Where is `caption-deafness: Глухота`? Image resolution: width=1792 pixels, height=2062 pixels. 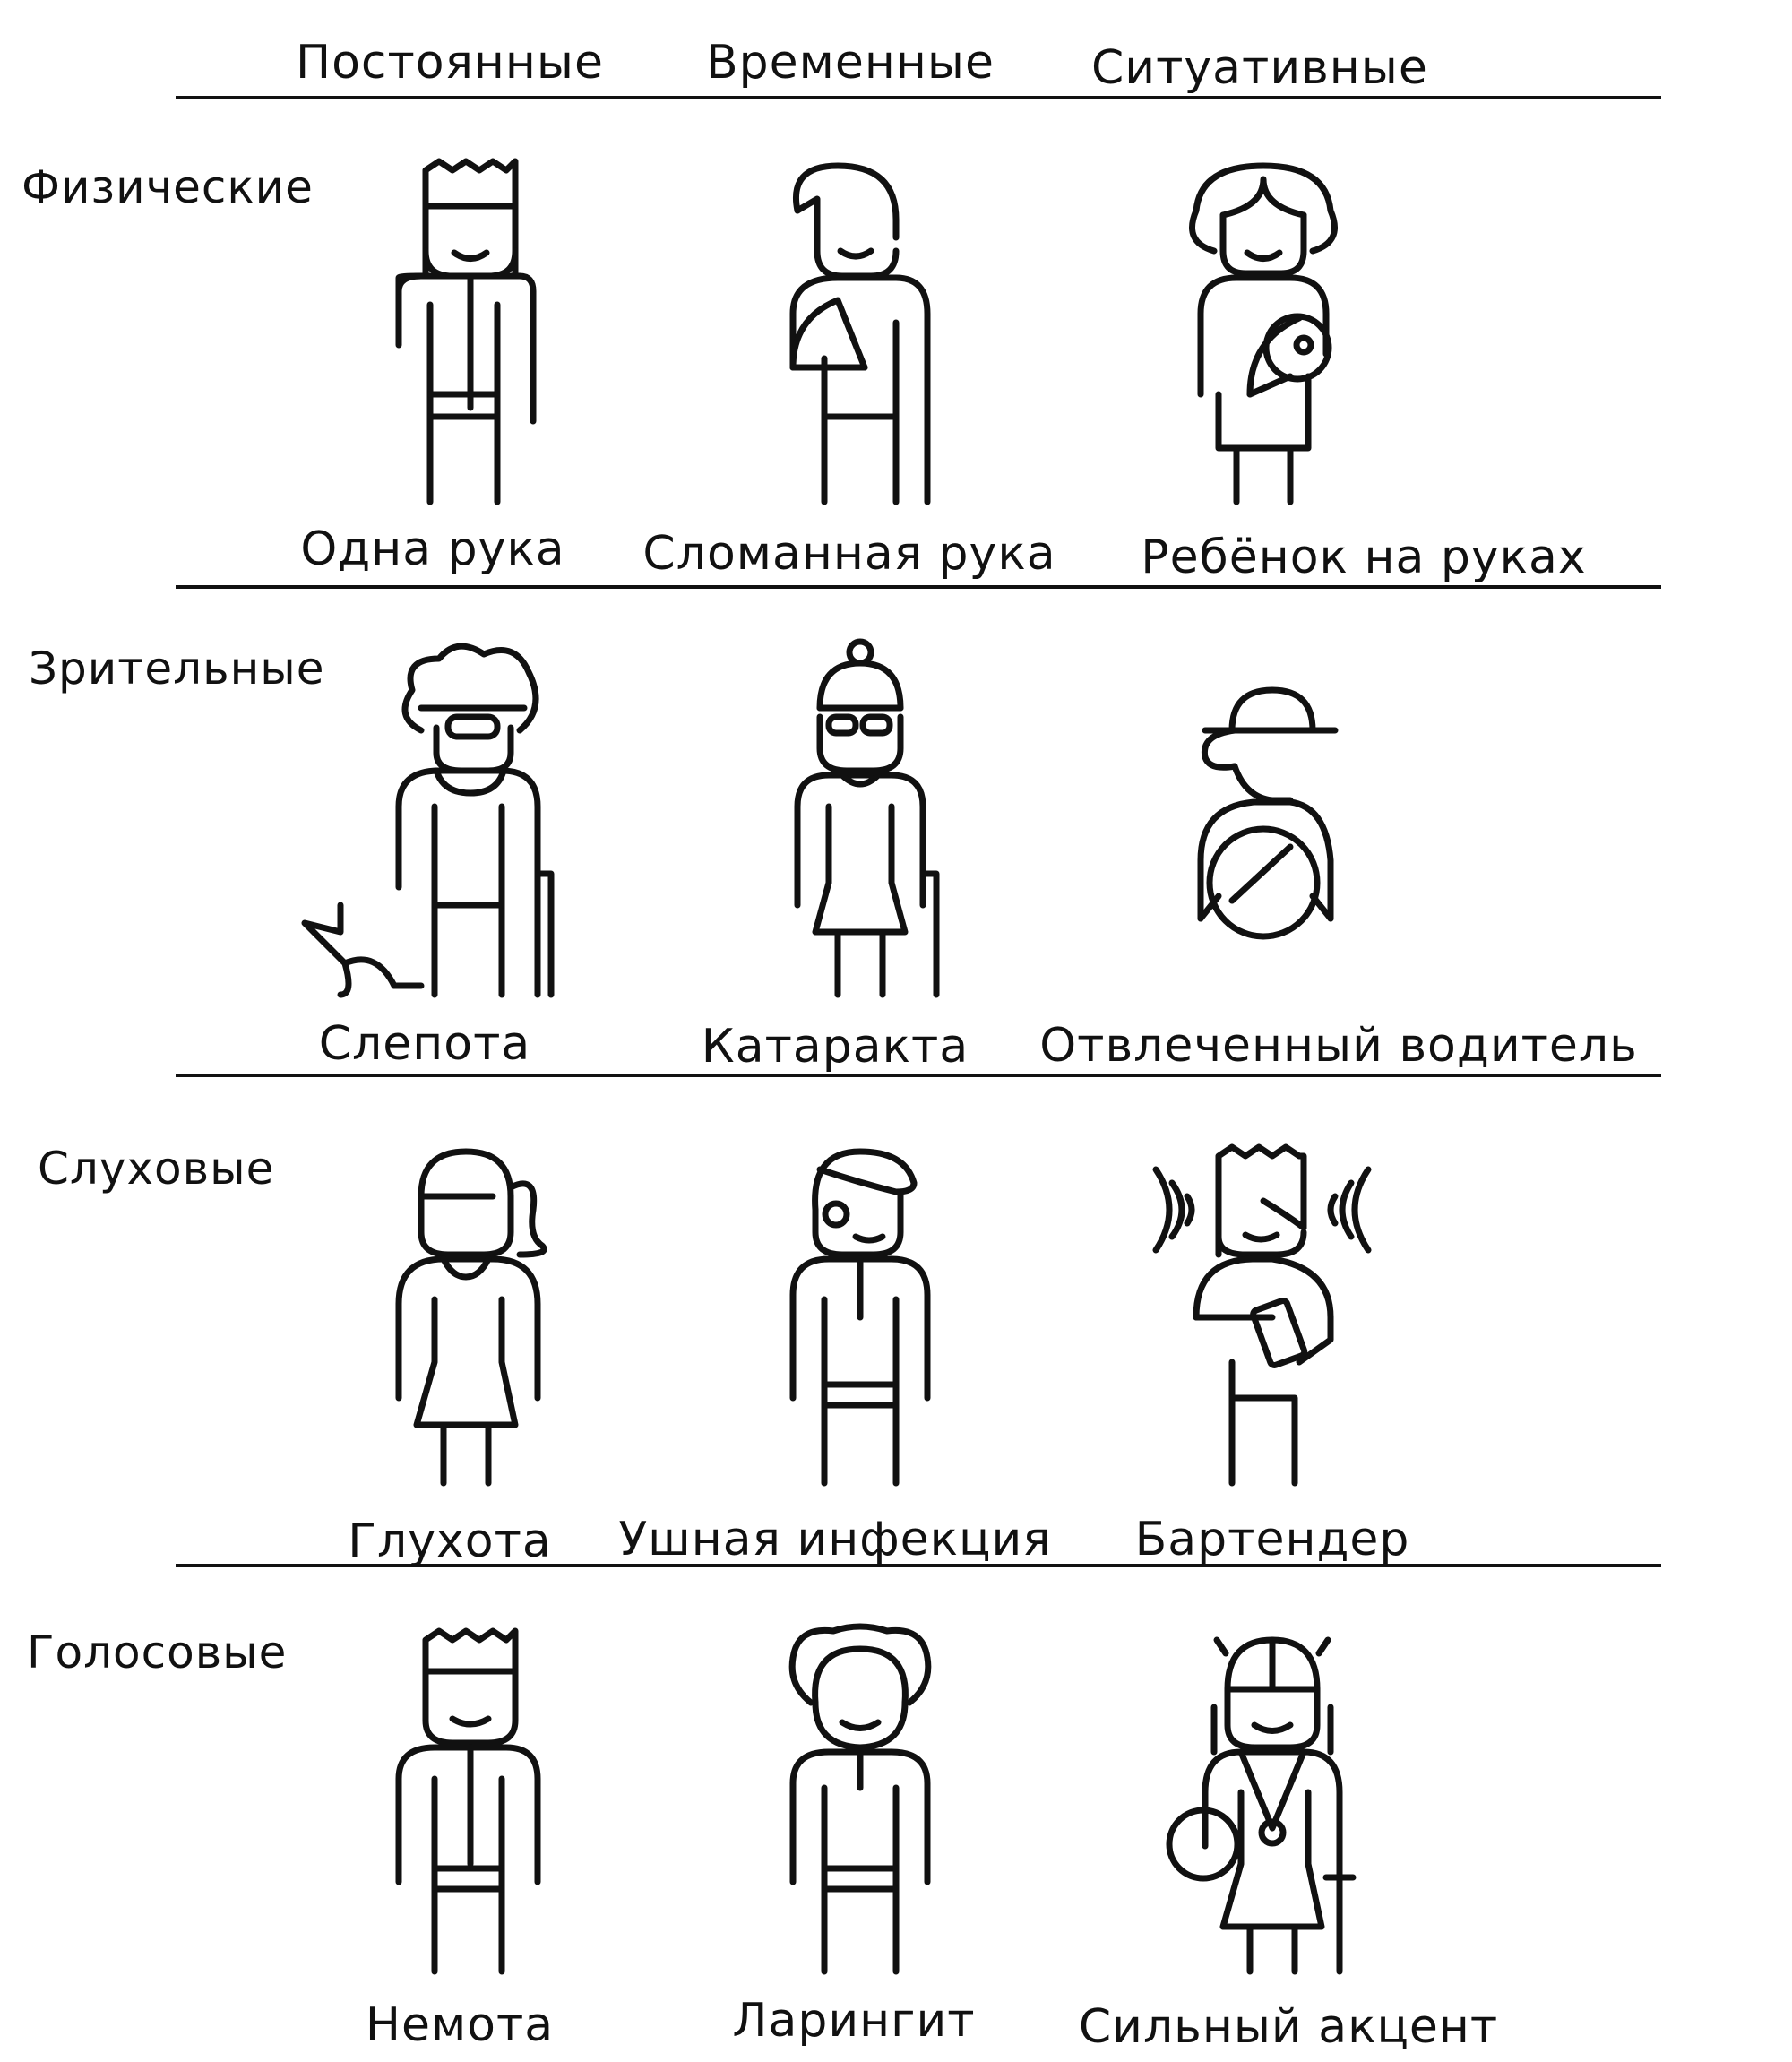 caption-deafness: Глухота is located at coordinates (450, 1541).